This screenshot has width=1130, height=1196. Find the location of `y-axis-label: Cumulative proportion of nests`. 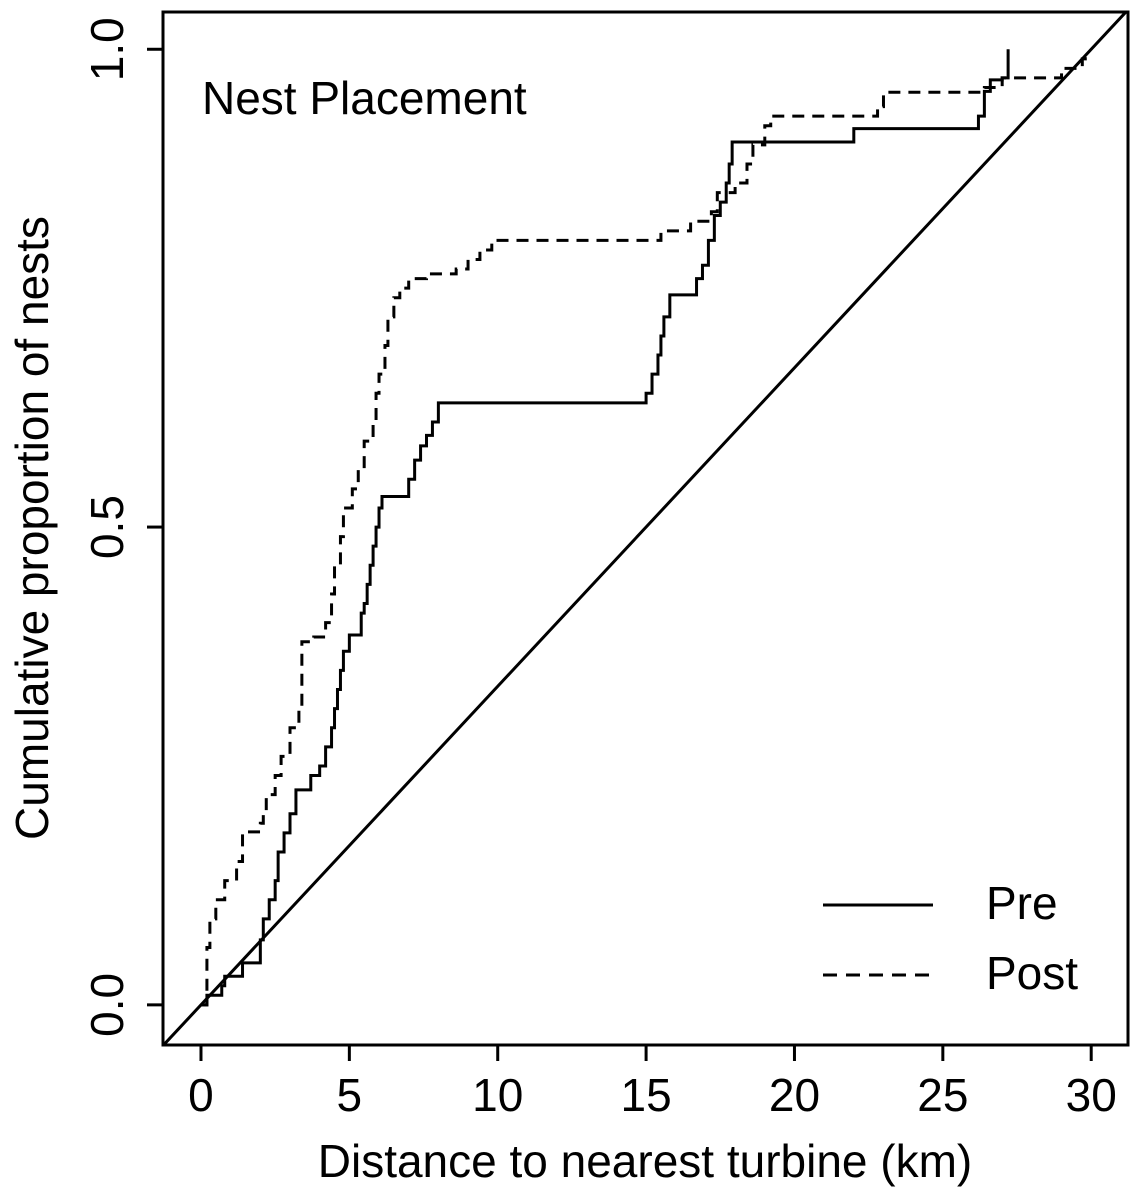

y-axis-label: Cumulative proportion of nests is located at coordinates (32, 528).